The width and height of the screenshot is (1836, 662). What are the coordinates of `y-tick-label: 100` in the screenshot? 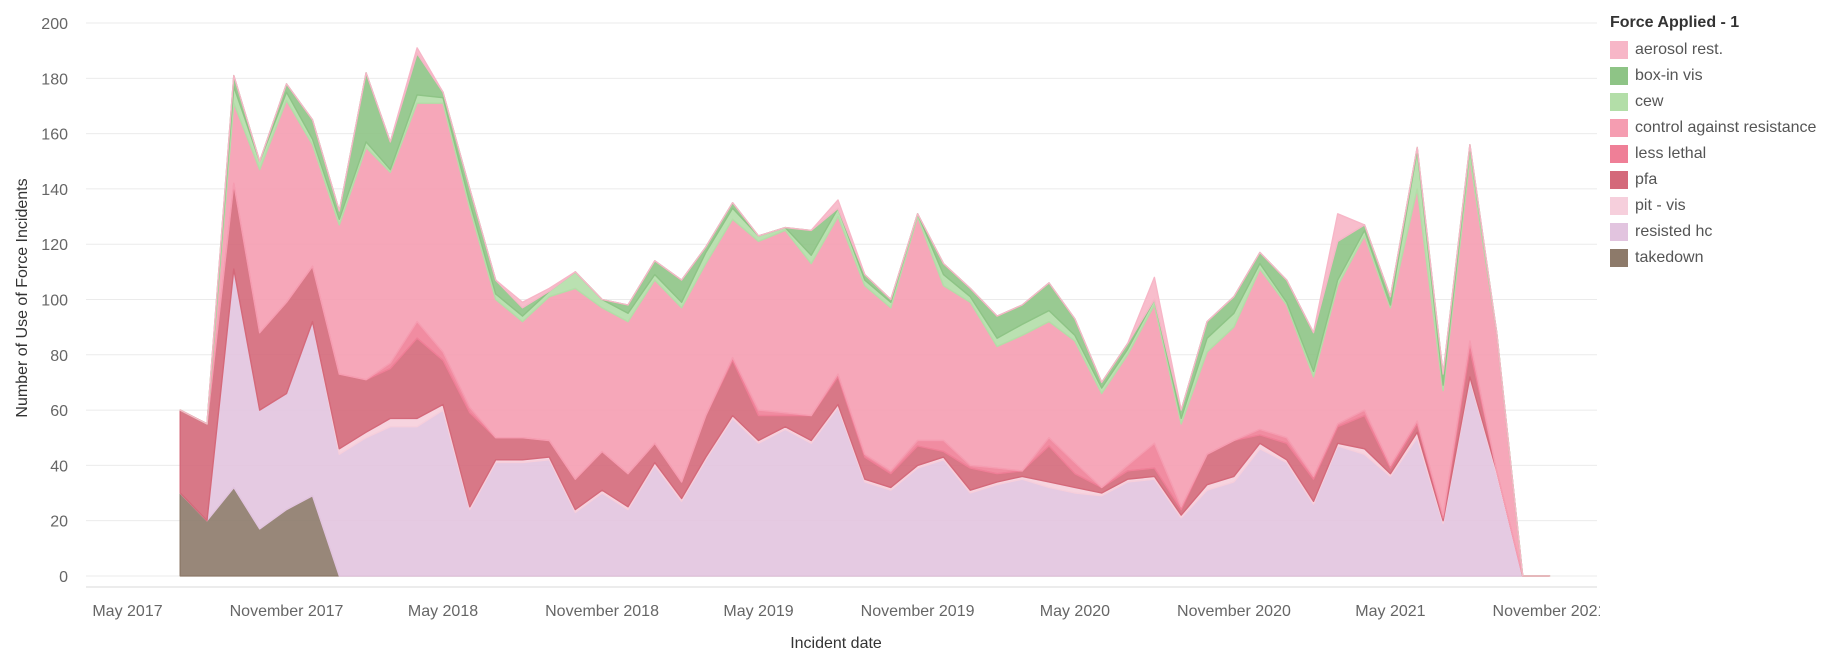 It's located at (54, 301).